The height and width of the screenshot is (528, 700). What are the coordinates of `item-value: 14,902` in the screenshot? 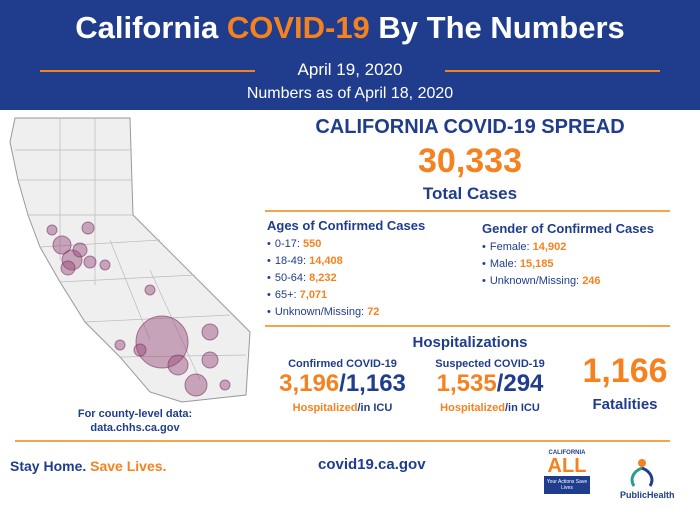 It's located at (549, 247).